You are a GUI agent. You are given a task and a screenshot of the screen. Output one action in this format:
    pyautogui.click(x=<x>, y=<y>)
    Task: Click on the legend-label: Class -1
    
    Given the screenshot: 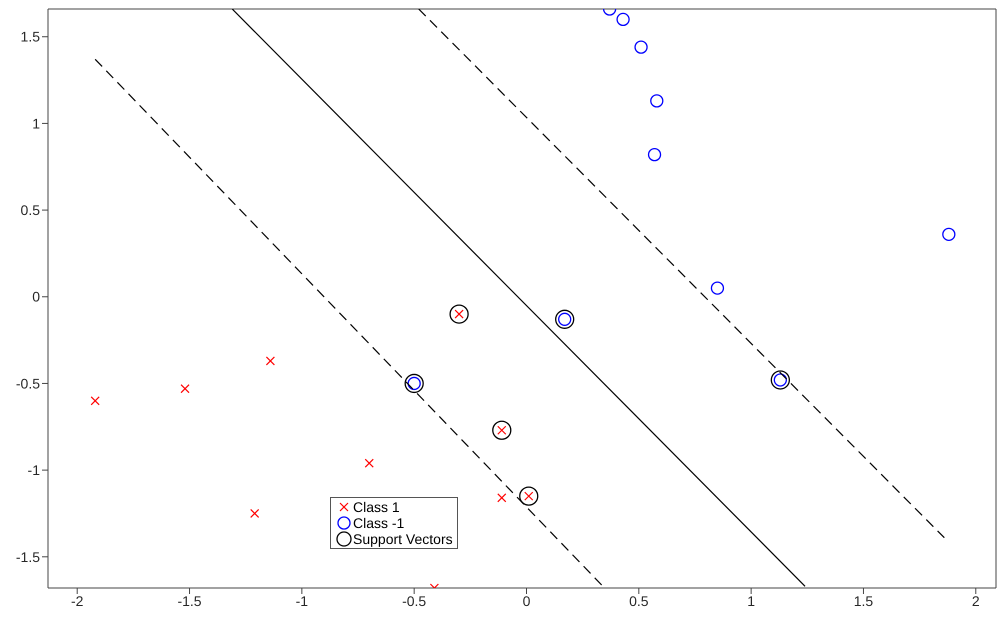 What is the action you would take?
    pyautogui.click(x=378, y=523)
    